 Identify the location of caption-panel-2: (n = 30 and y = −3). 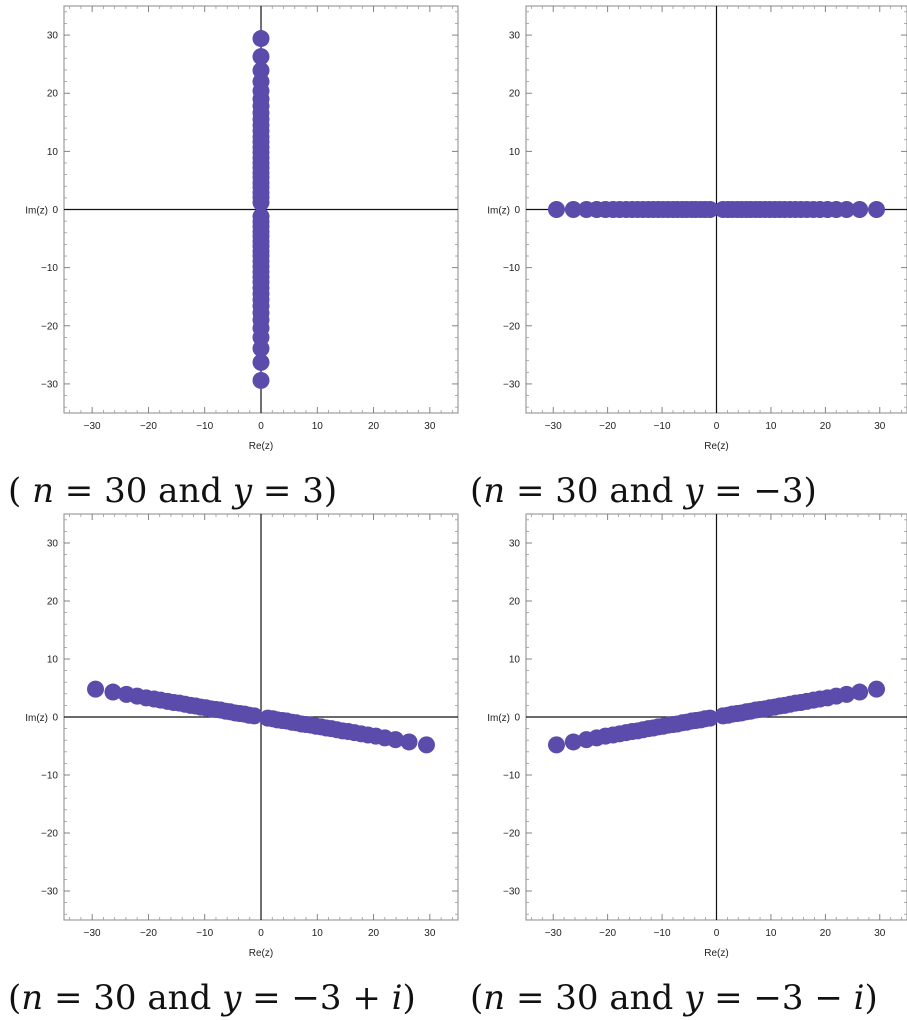
(643, 491).